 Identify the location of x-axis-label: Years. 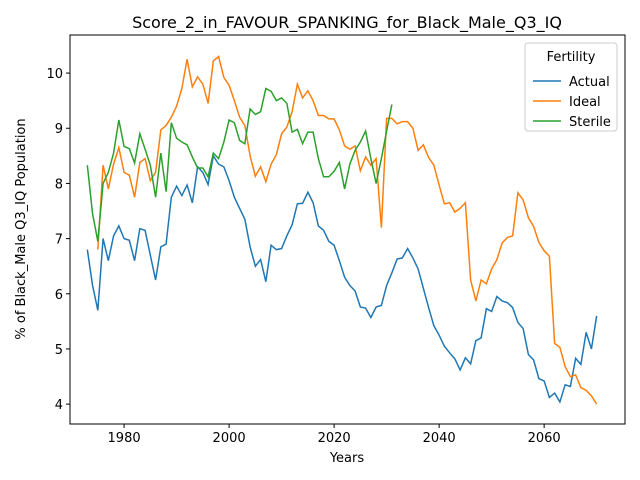
(347, 458).